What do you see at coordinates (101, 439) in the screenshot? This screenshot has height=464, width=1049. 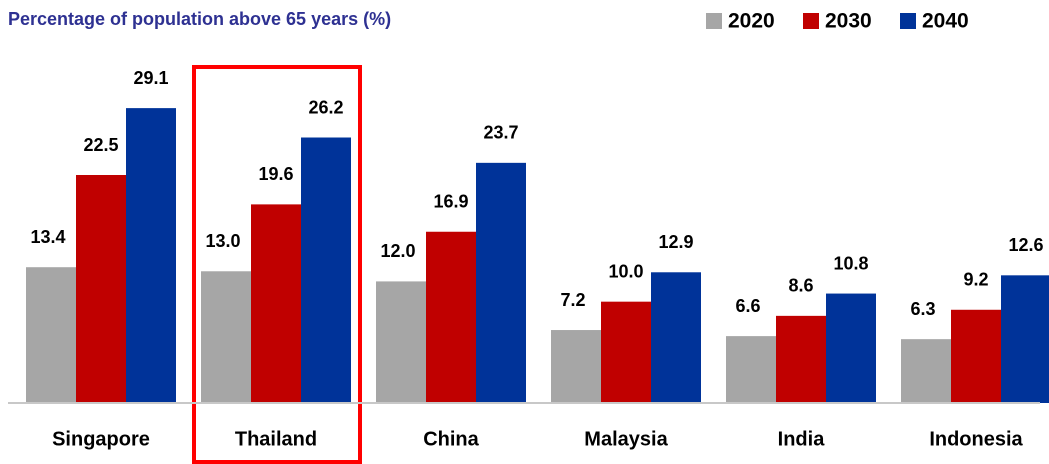 I see `x-tick-label: Singapore` at bounding box center [101, 439].